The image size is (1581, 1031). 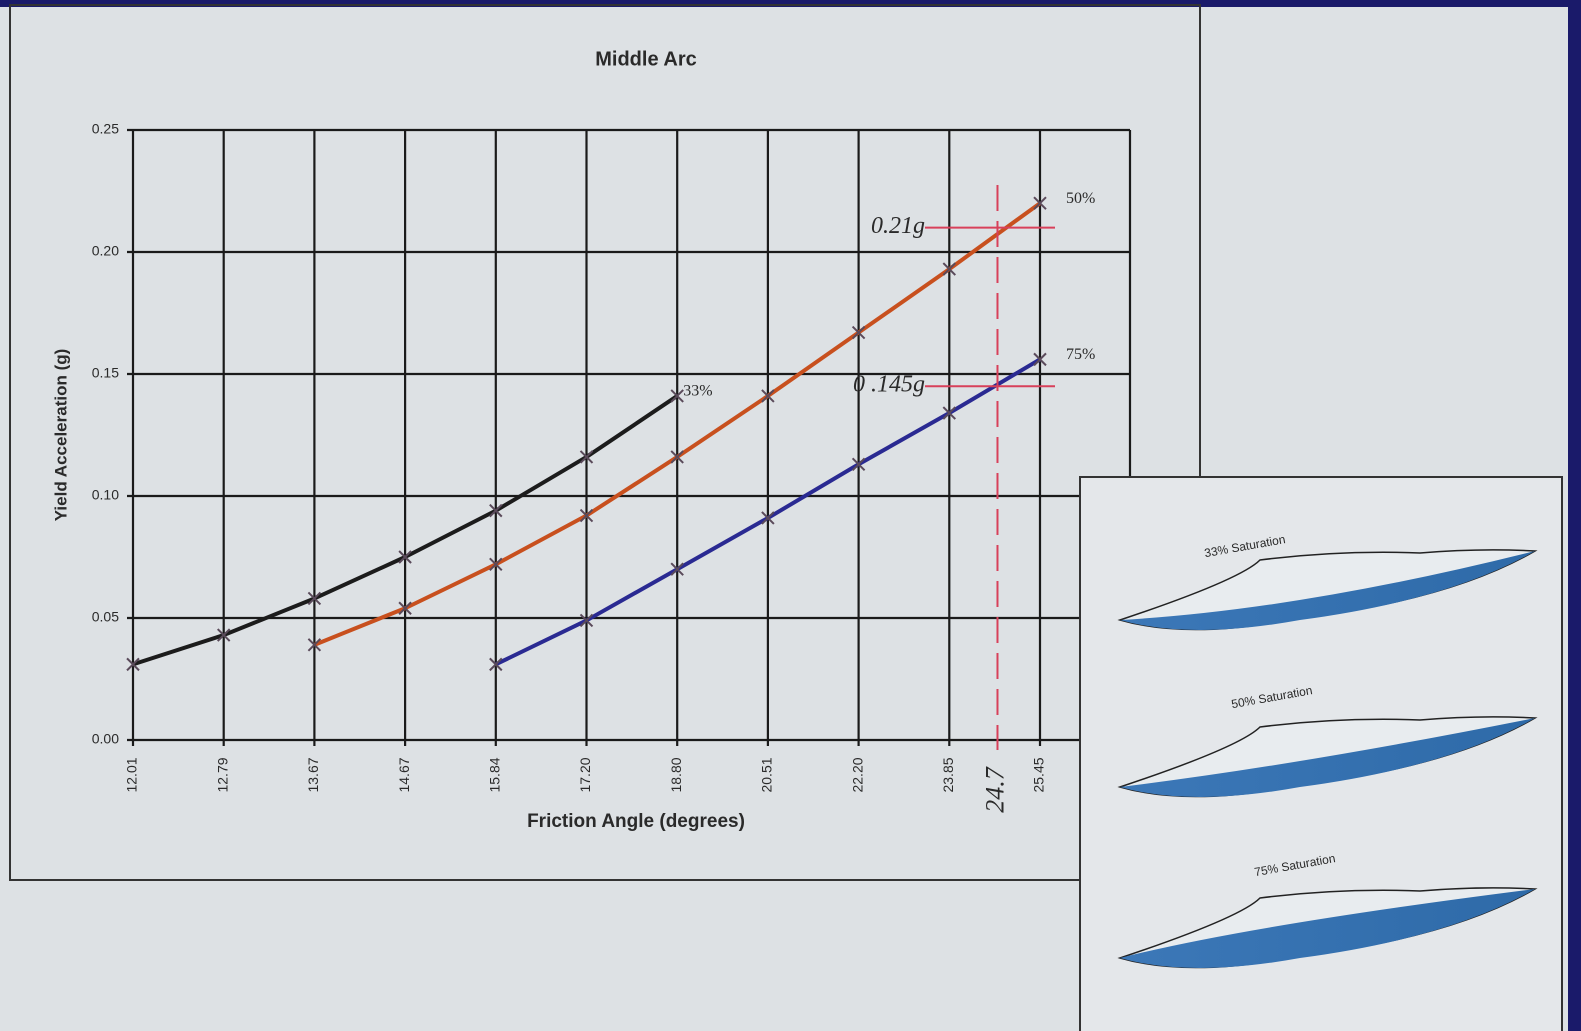 What do you see at coordinates (105, 495) in the screenshot?
I see `y-tick-label: 0.10` at bounding box center [105, 495].